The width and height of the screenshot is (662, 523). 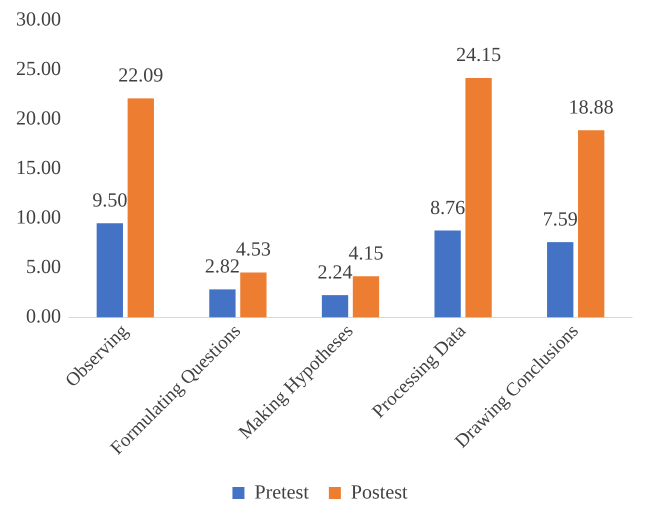 I want to click on y-tick-label: 25.00, so click(x=38, y=69).